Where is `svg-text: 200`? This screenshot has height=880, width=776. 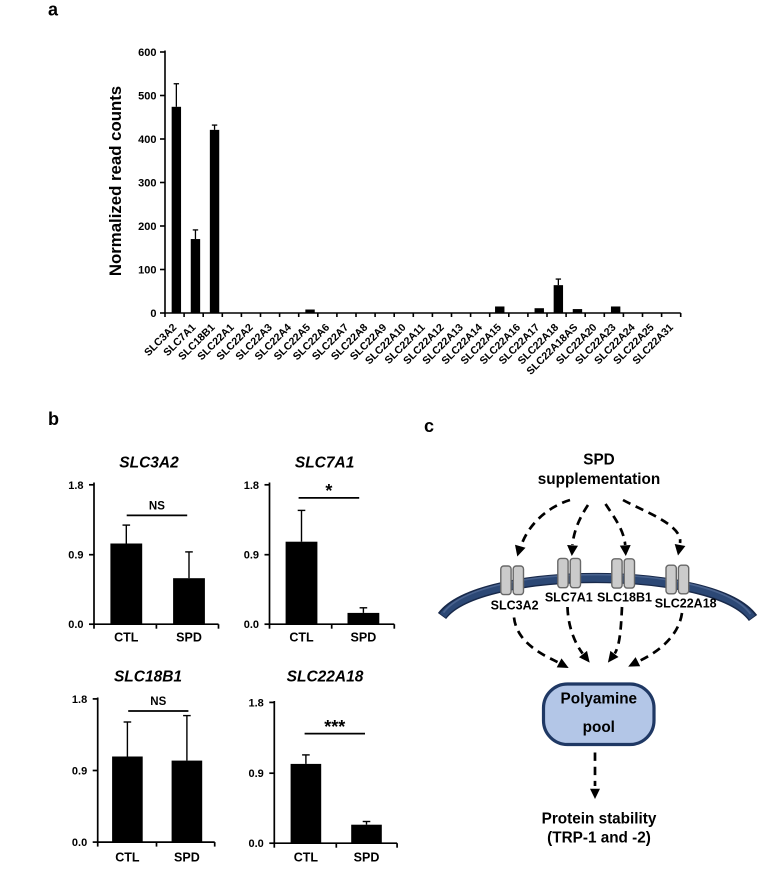 svg-text: 200 is located at coordinates (147, 227).